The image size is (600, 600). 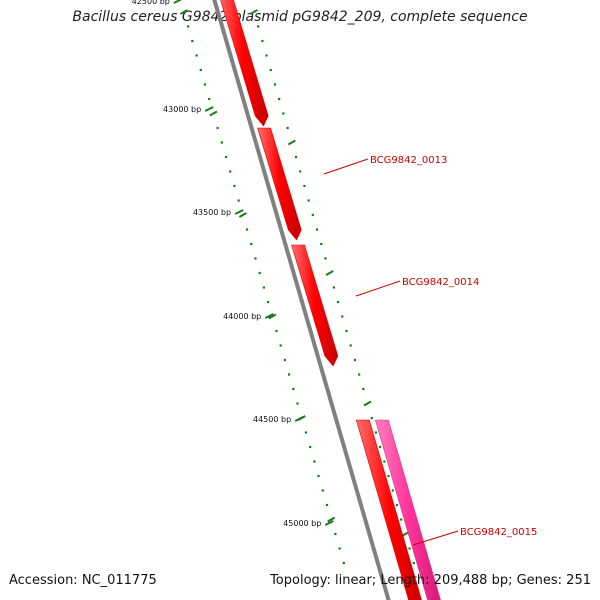 What do you see at coordinates (212, 212) in the screenshot?
I see `ruler-label: 43500 bp` at bounding box center [212, 212].